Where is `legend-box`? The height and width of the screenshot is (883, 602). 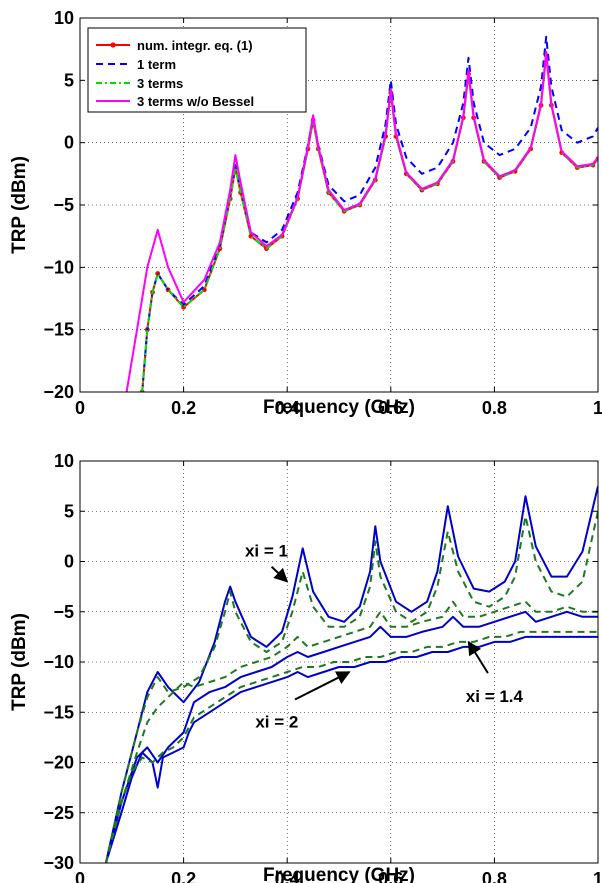
legend-box is located at coordinates (197, 70).